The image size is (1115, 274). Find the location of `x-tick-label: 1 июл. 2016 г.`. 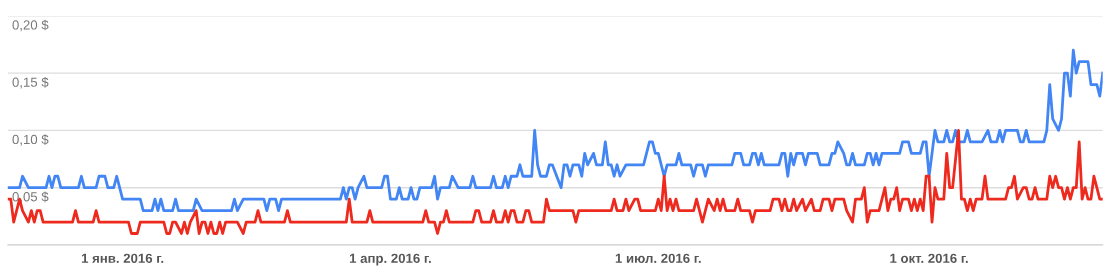

x-tick-label: 1 июл. 2016 г. is located at coordinates (658, 258).